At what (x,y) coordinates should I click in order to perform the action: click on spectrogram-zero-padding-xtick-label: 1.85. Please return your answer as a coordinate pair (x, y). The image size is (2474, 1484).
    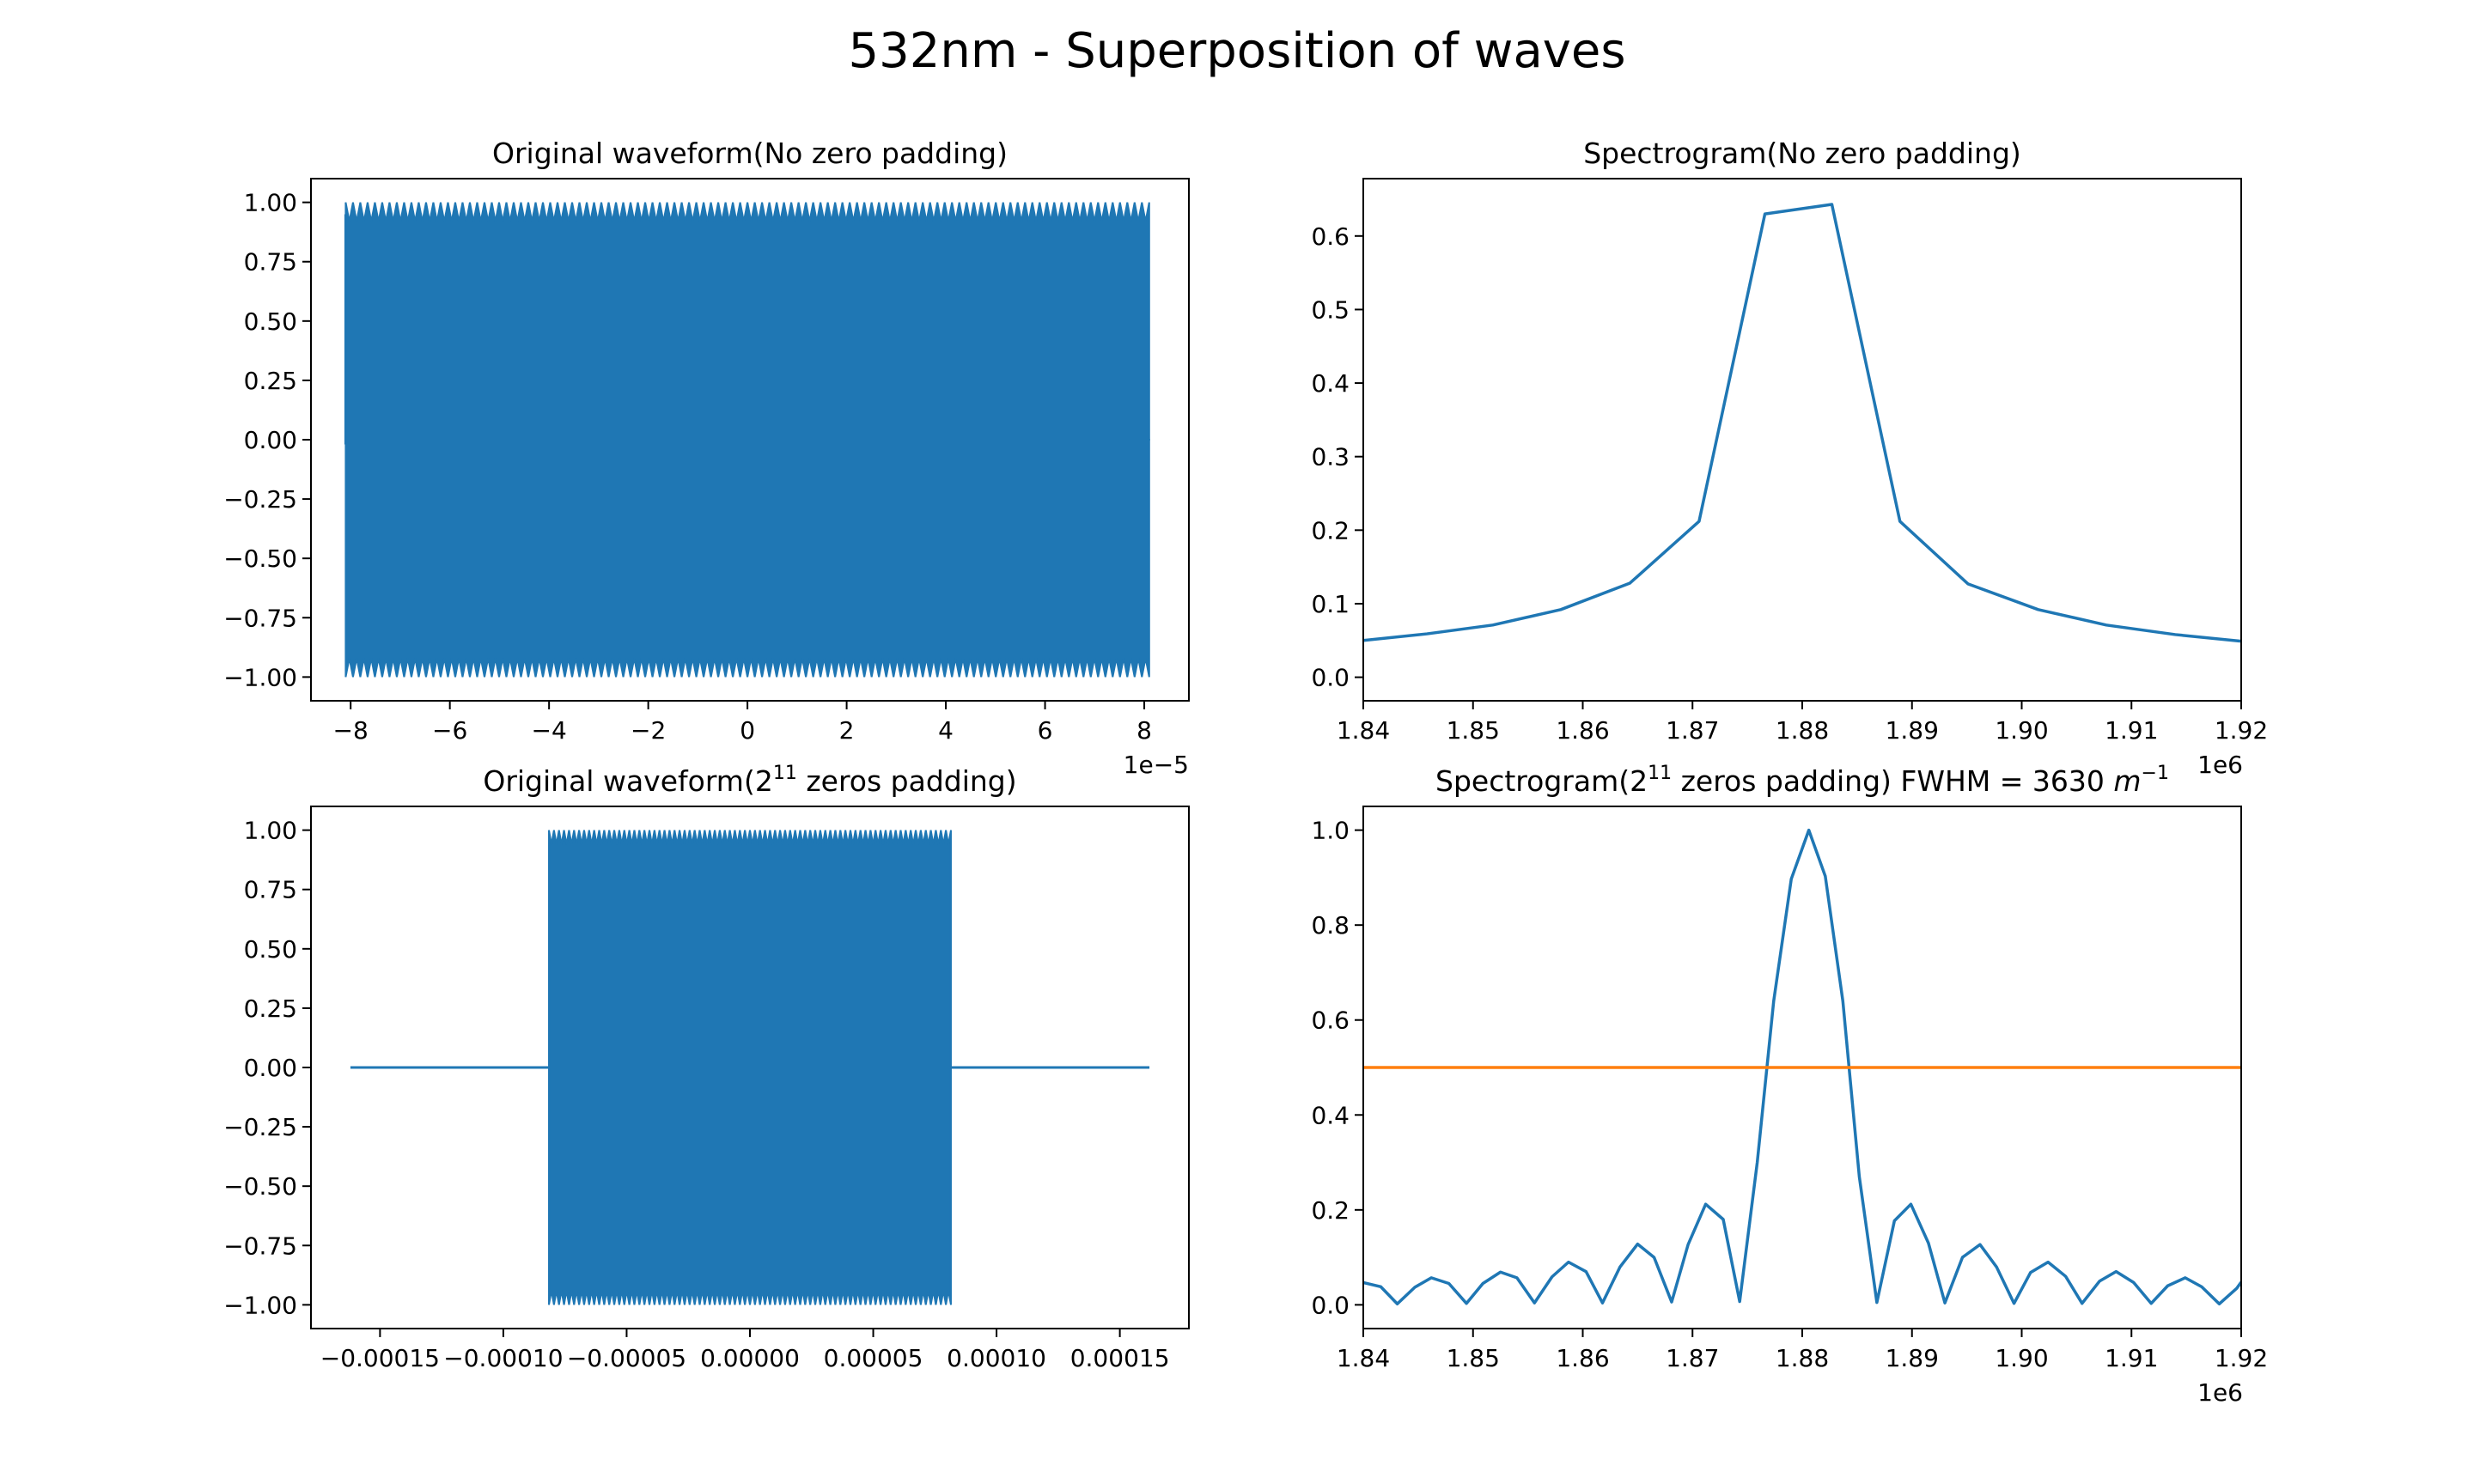
    Looking at the image, I should click on (1473, 1358).